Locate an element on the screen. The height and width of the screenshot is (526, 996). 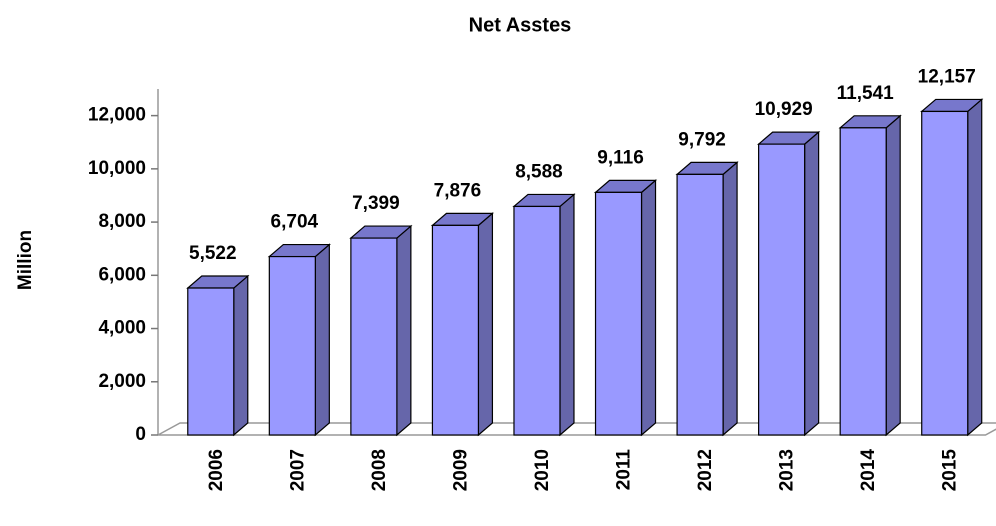
value-label: 5,522 is located at coordinates (213, 253).